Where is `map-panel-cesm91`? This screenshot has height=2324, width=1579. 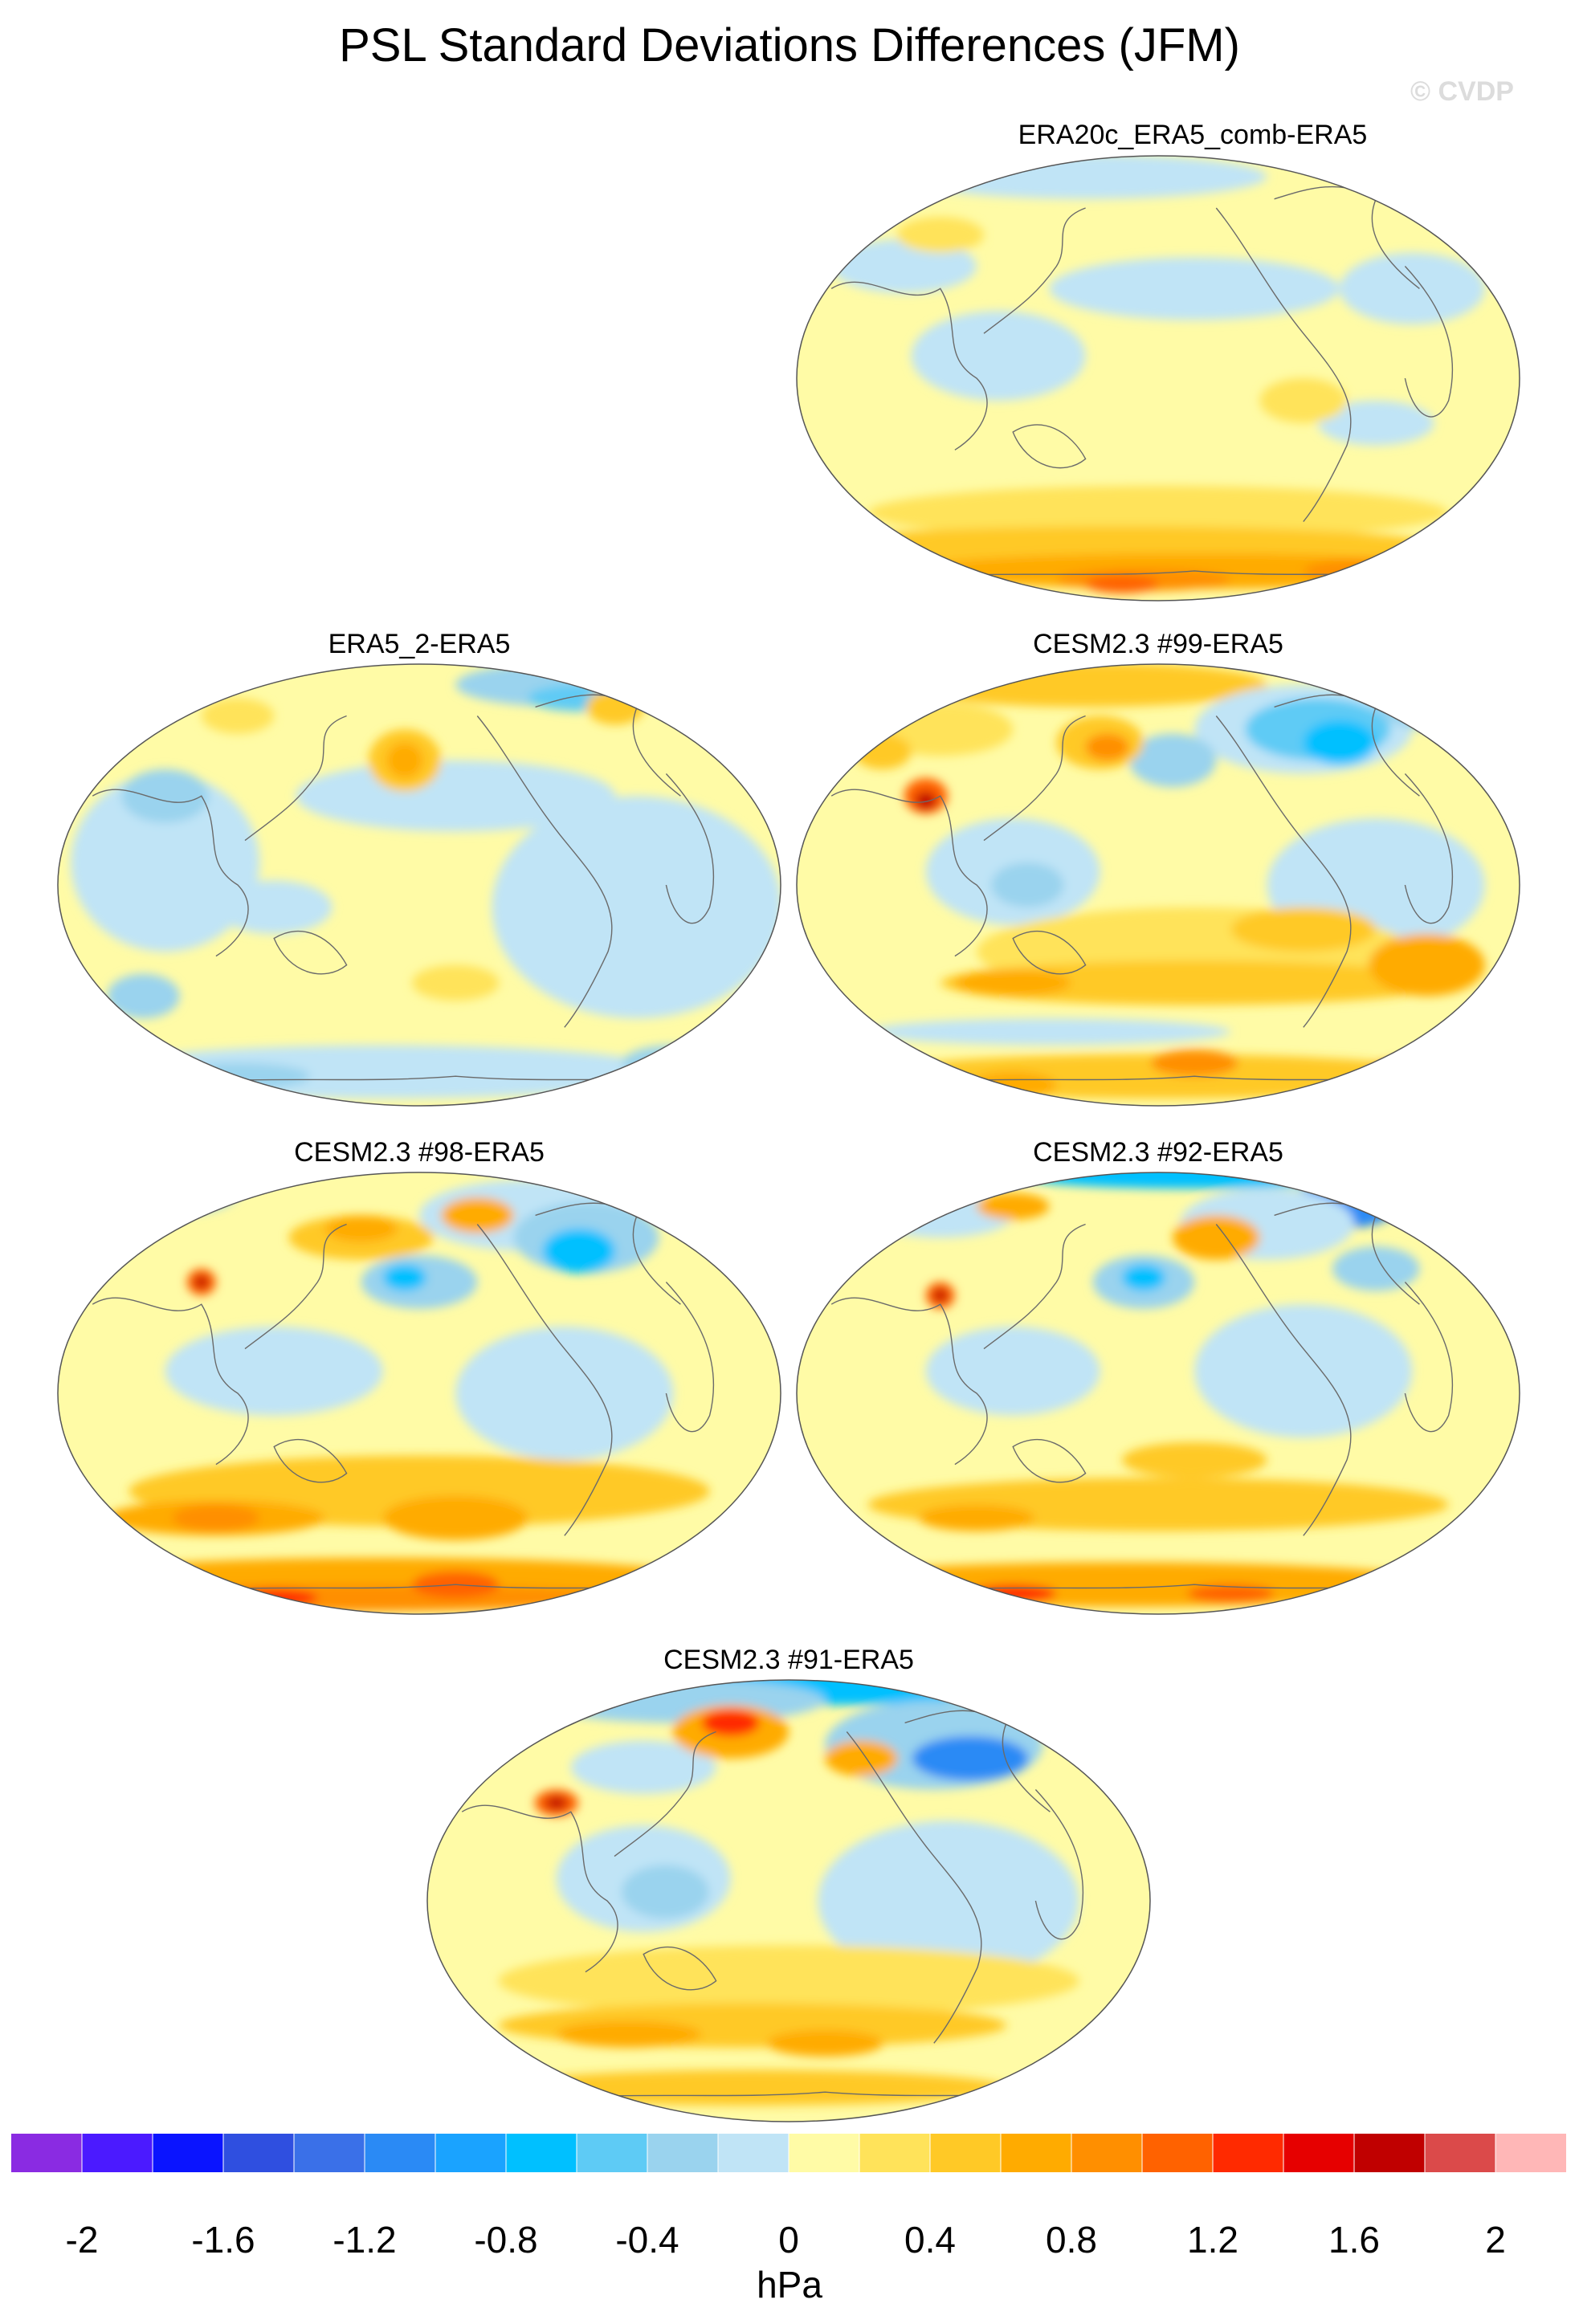 map-panel-cesm91 is located at coordinates (788, 1901).